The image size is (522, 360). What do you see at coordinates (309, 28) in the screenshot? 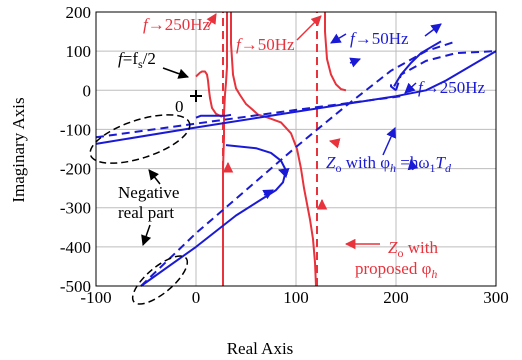
I see `arrow-red-f50` at bounding box center [309, 28].